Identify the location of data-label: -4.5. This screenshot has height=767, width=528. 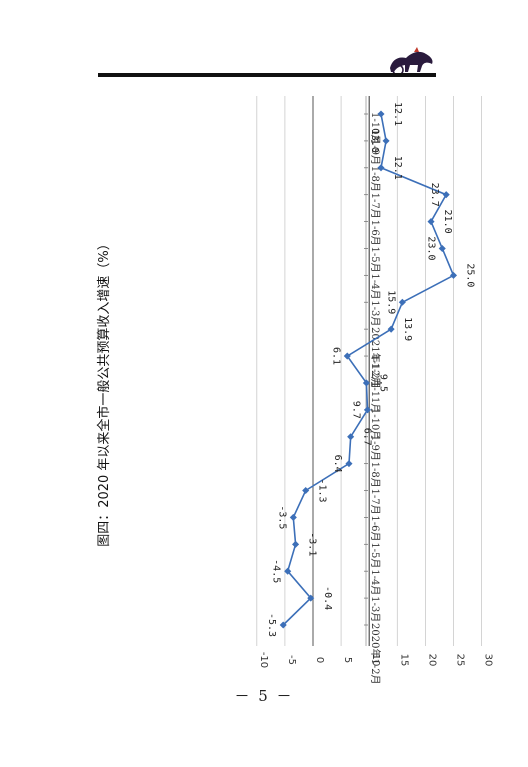
(276, 571).